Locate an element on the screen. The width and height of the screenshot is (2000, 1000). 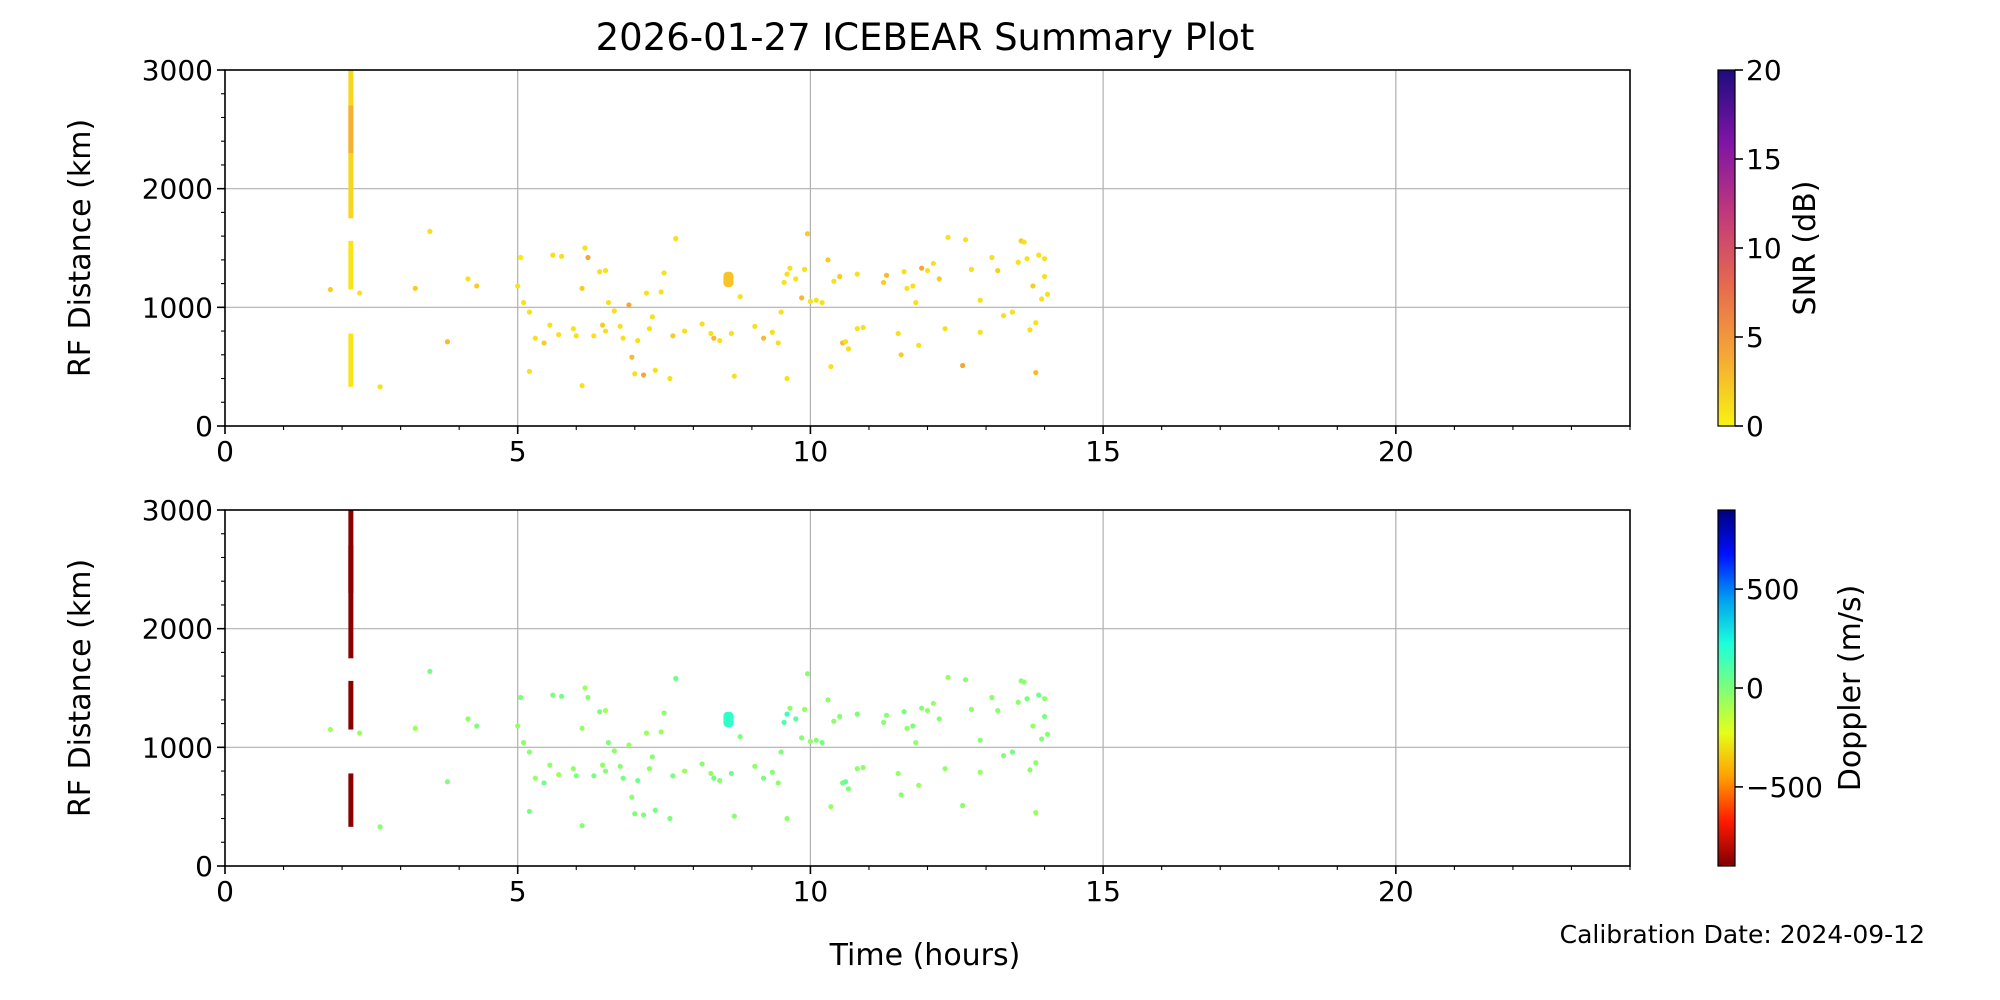
data-cluster is located at coordinates (728, 719).